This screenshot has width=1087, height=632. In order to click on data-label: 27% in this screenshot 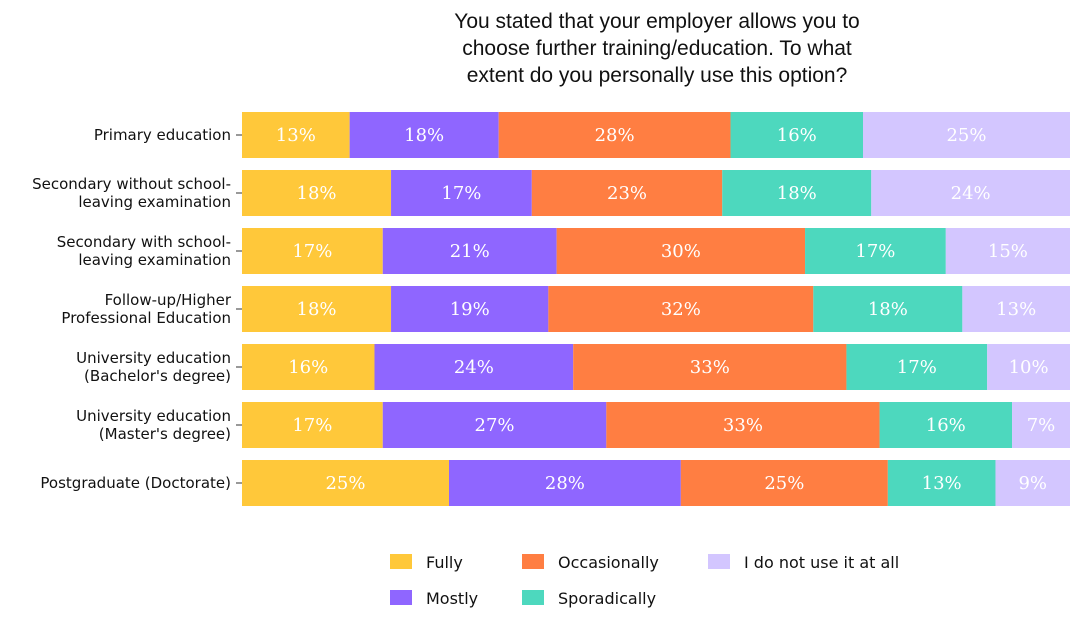, I will do `click(495, 425)`.